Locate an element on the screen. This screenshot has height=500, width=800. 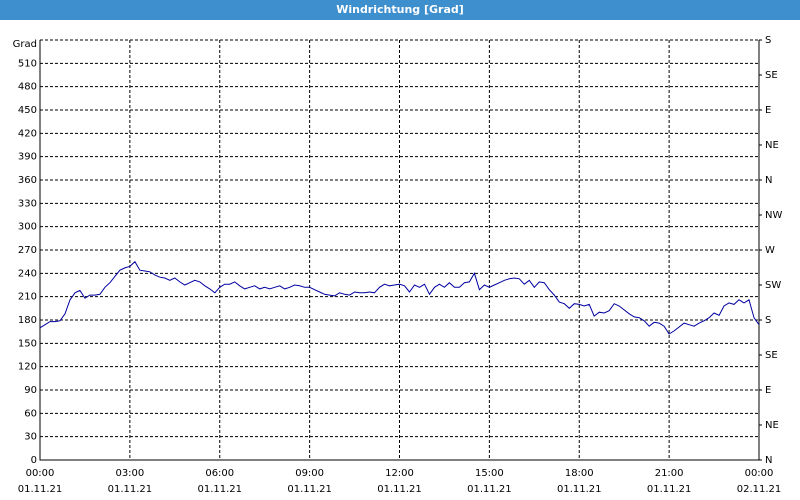
y-tick-label: 330 is located at coordinates (27, 203).